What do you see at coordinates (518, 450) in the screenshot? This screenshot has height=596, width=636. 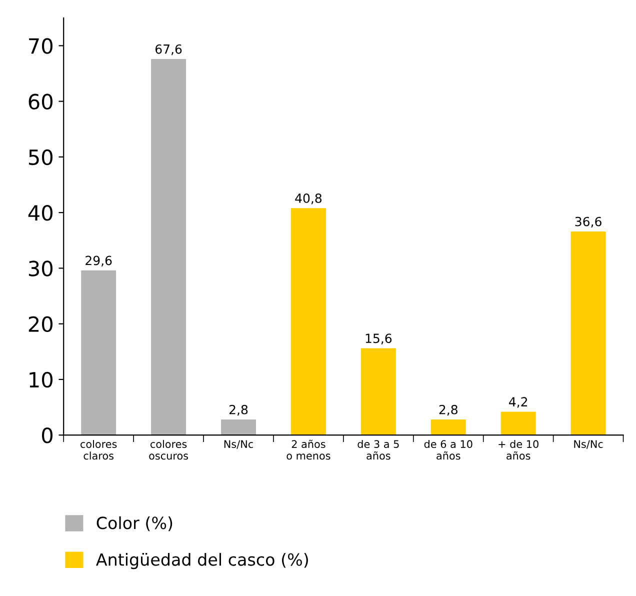 I see `x-tick-label: + de 10 años` at bounding box center [518, 450].